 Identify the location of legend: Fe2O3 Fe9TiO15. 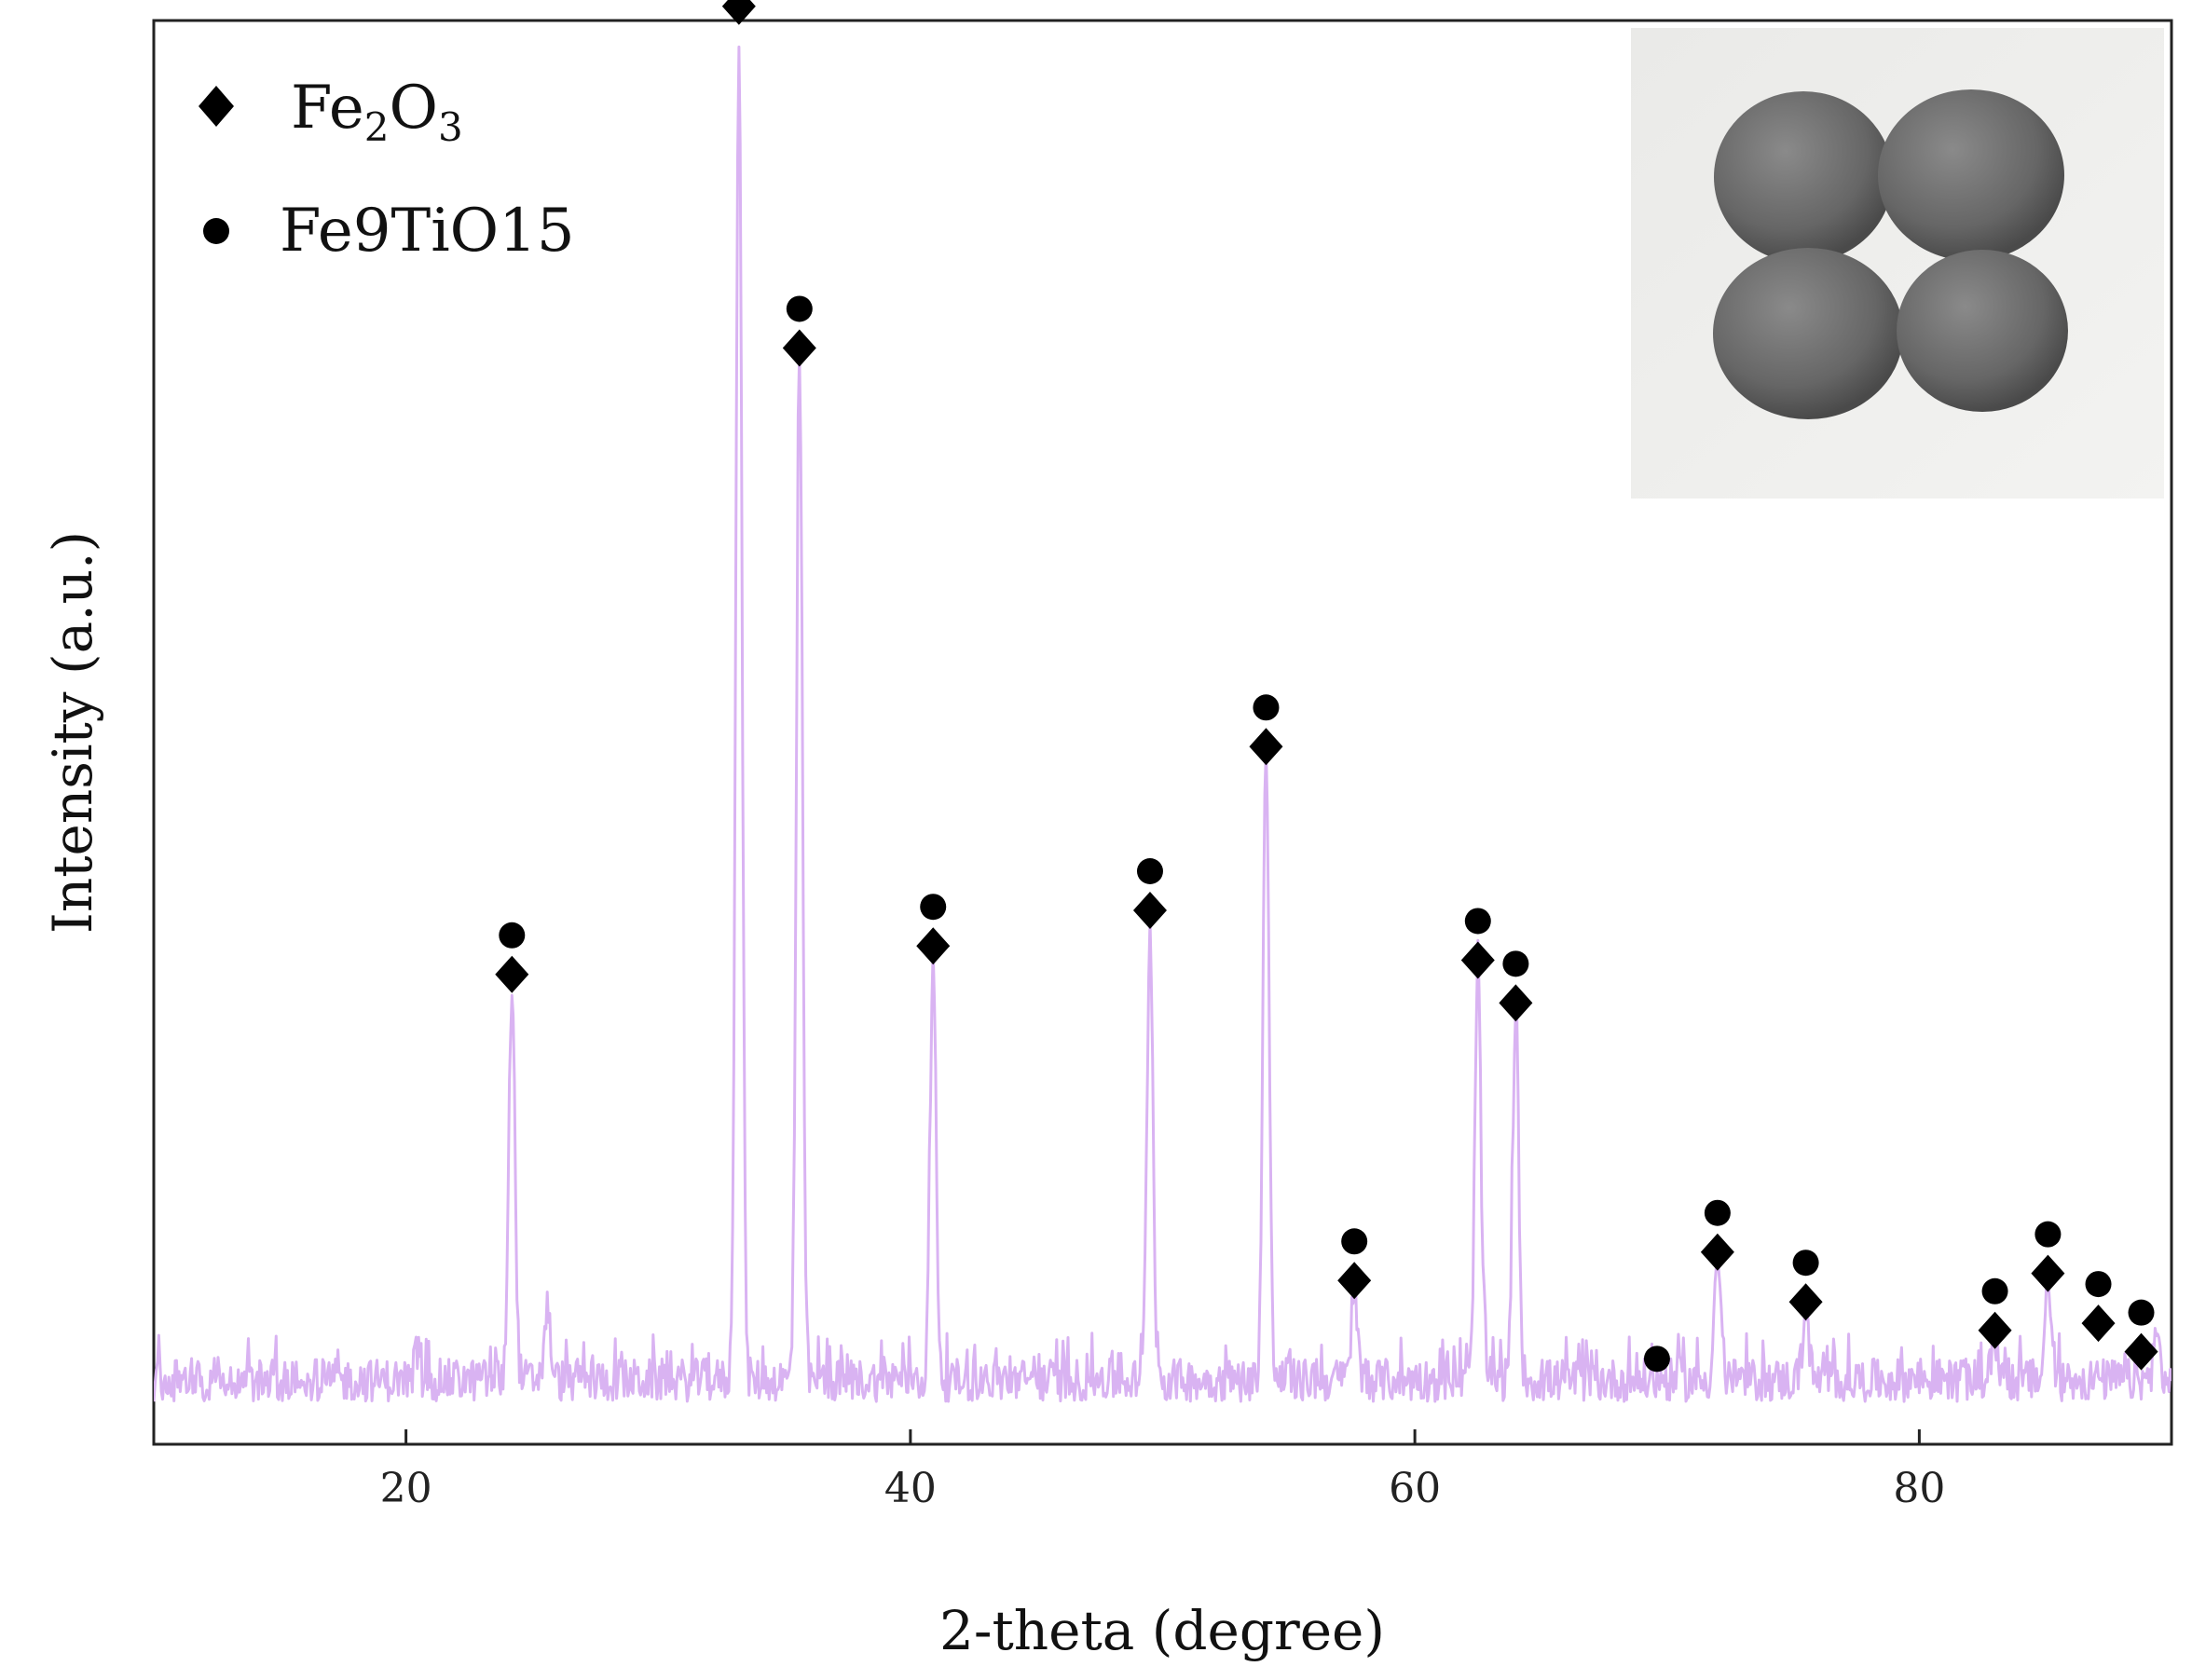
(387, 170).